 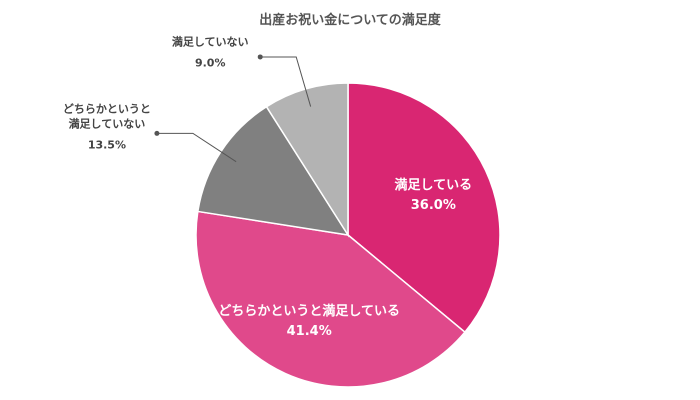 I want to click on slice-category-label: 満足している, so click(x=434, y=185).